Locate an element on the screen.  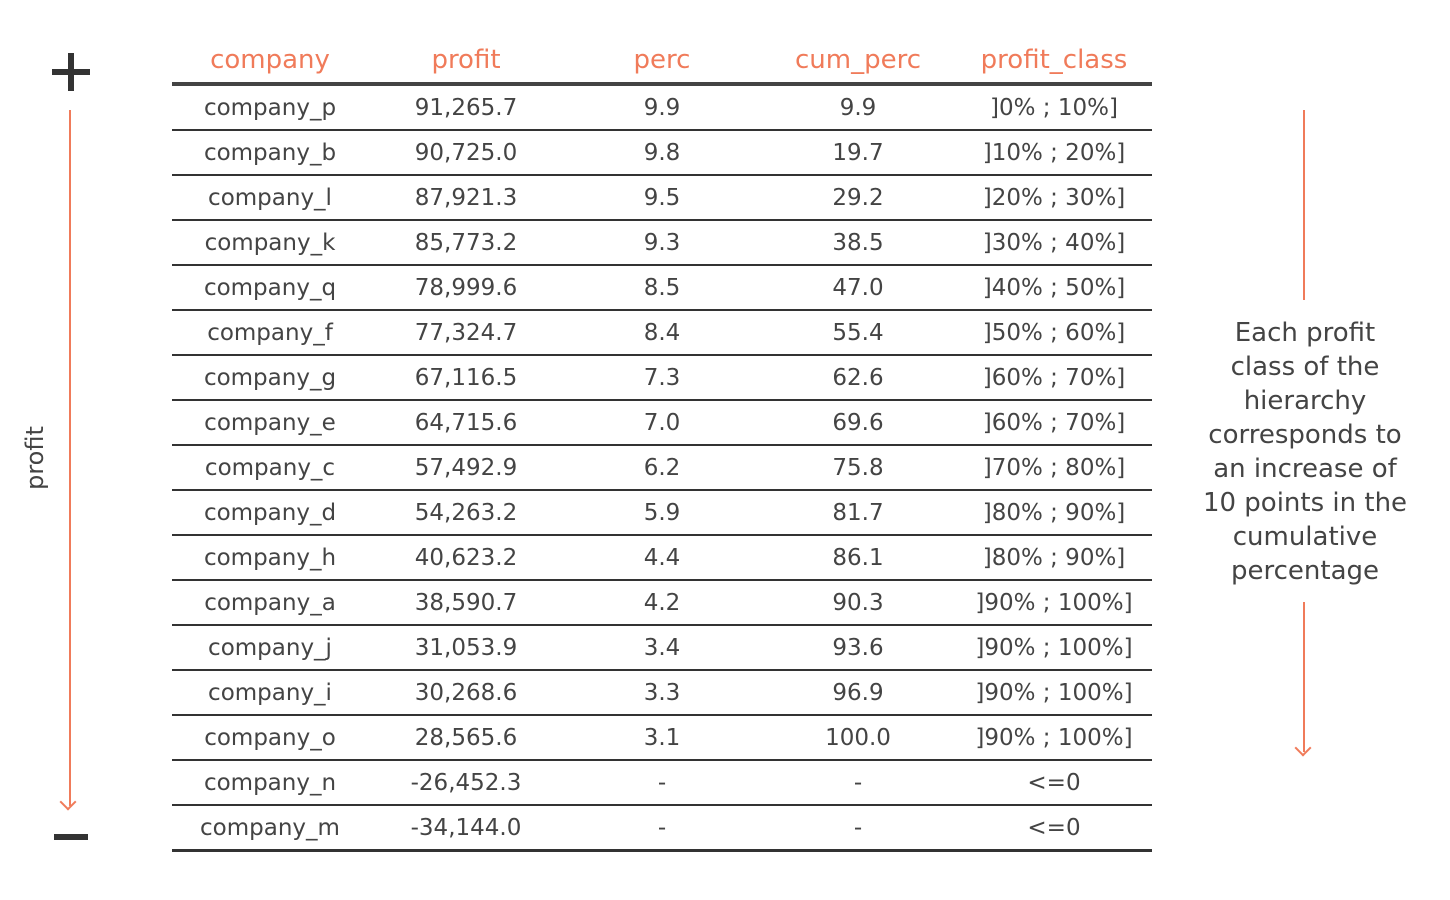
table-row: company_e 64,715.6 7.0 69.6]60% ; 70%] is located at coordinates (662, 423).